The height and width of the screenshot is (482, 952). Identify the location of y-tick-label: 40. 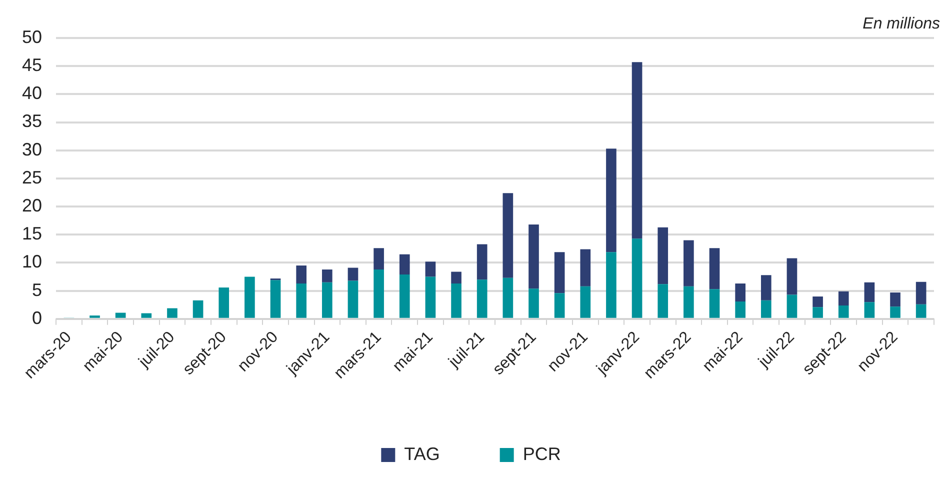
(32, 93).